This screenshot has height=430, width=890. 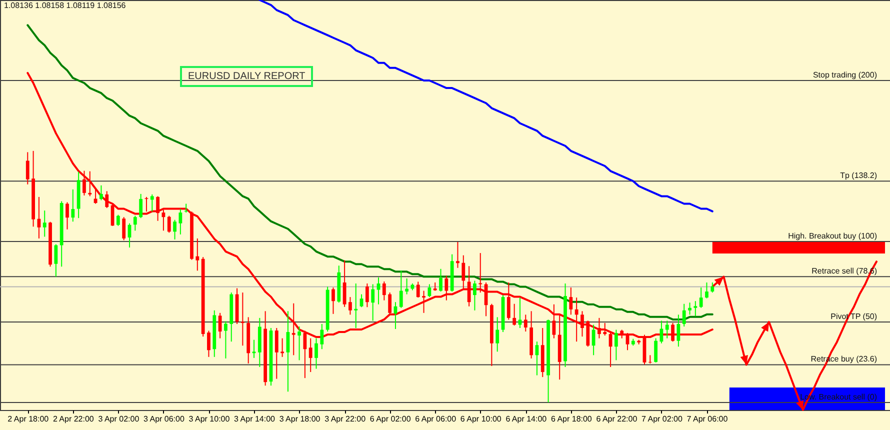 What do you see at coordinates (845, 75) in the screenshot?
I see `ref-line-label: Stop trading (200)` at bounding box center [845, 75].